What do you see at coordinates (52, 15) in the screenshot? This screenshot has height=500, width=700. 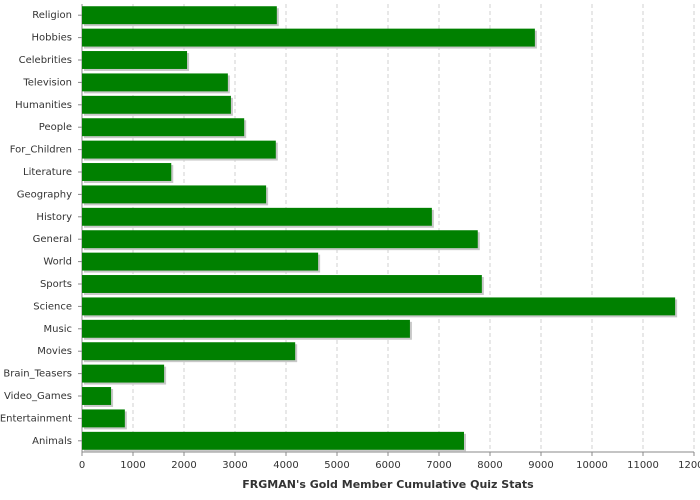 I see `y-tick-label: Religion` at bounding box center [52, 15].